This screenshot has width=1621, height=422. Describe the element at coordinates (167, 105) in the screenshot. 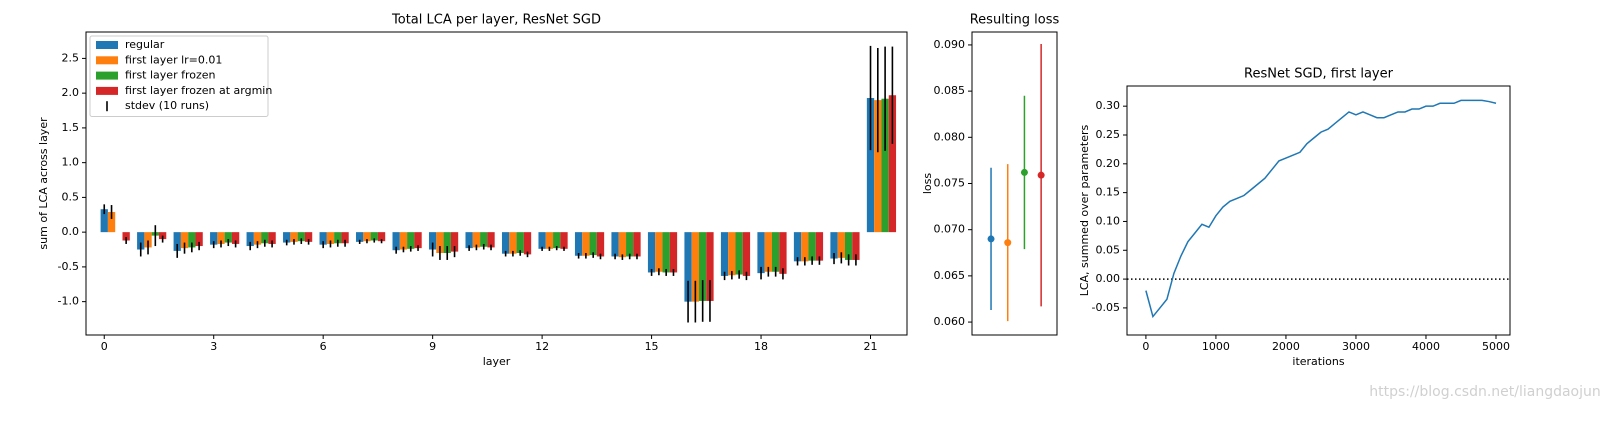

I see `legend-label: stdev (10 runs)` at that location.